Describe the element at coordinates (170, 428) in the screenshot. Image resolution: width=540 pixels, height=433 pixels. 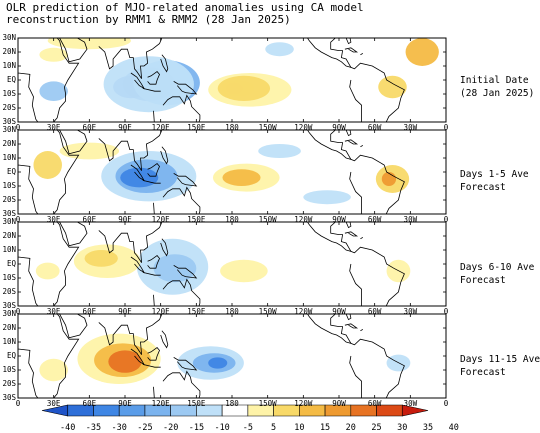
I see `colorbar-label: -20` at that location.